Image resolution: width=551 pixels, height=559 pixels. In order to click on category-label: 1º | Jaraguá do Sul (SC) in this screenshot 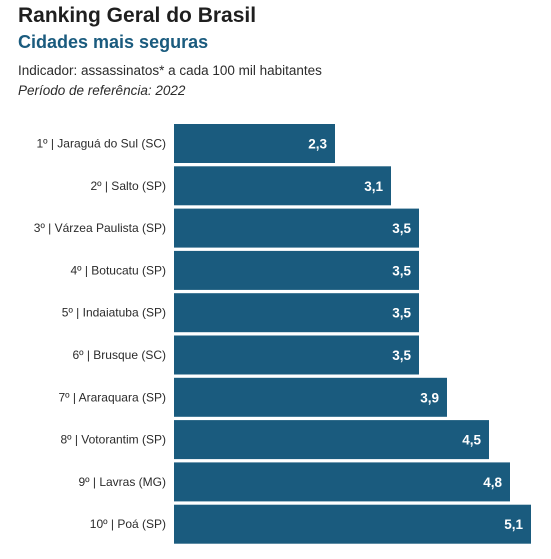, I will do `click(101, 144)`.